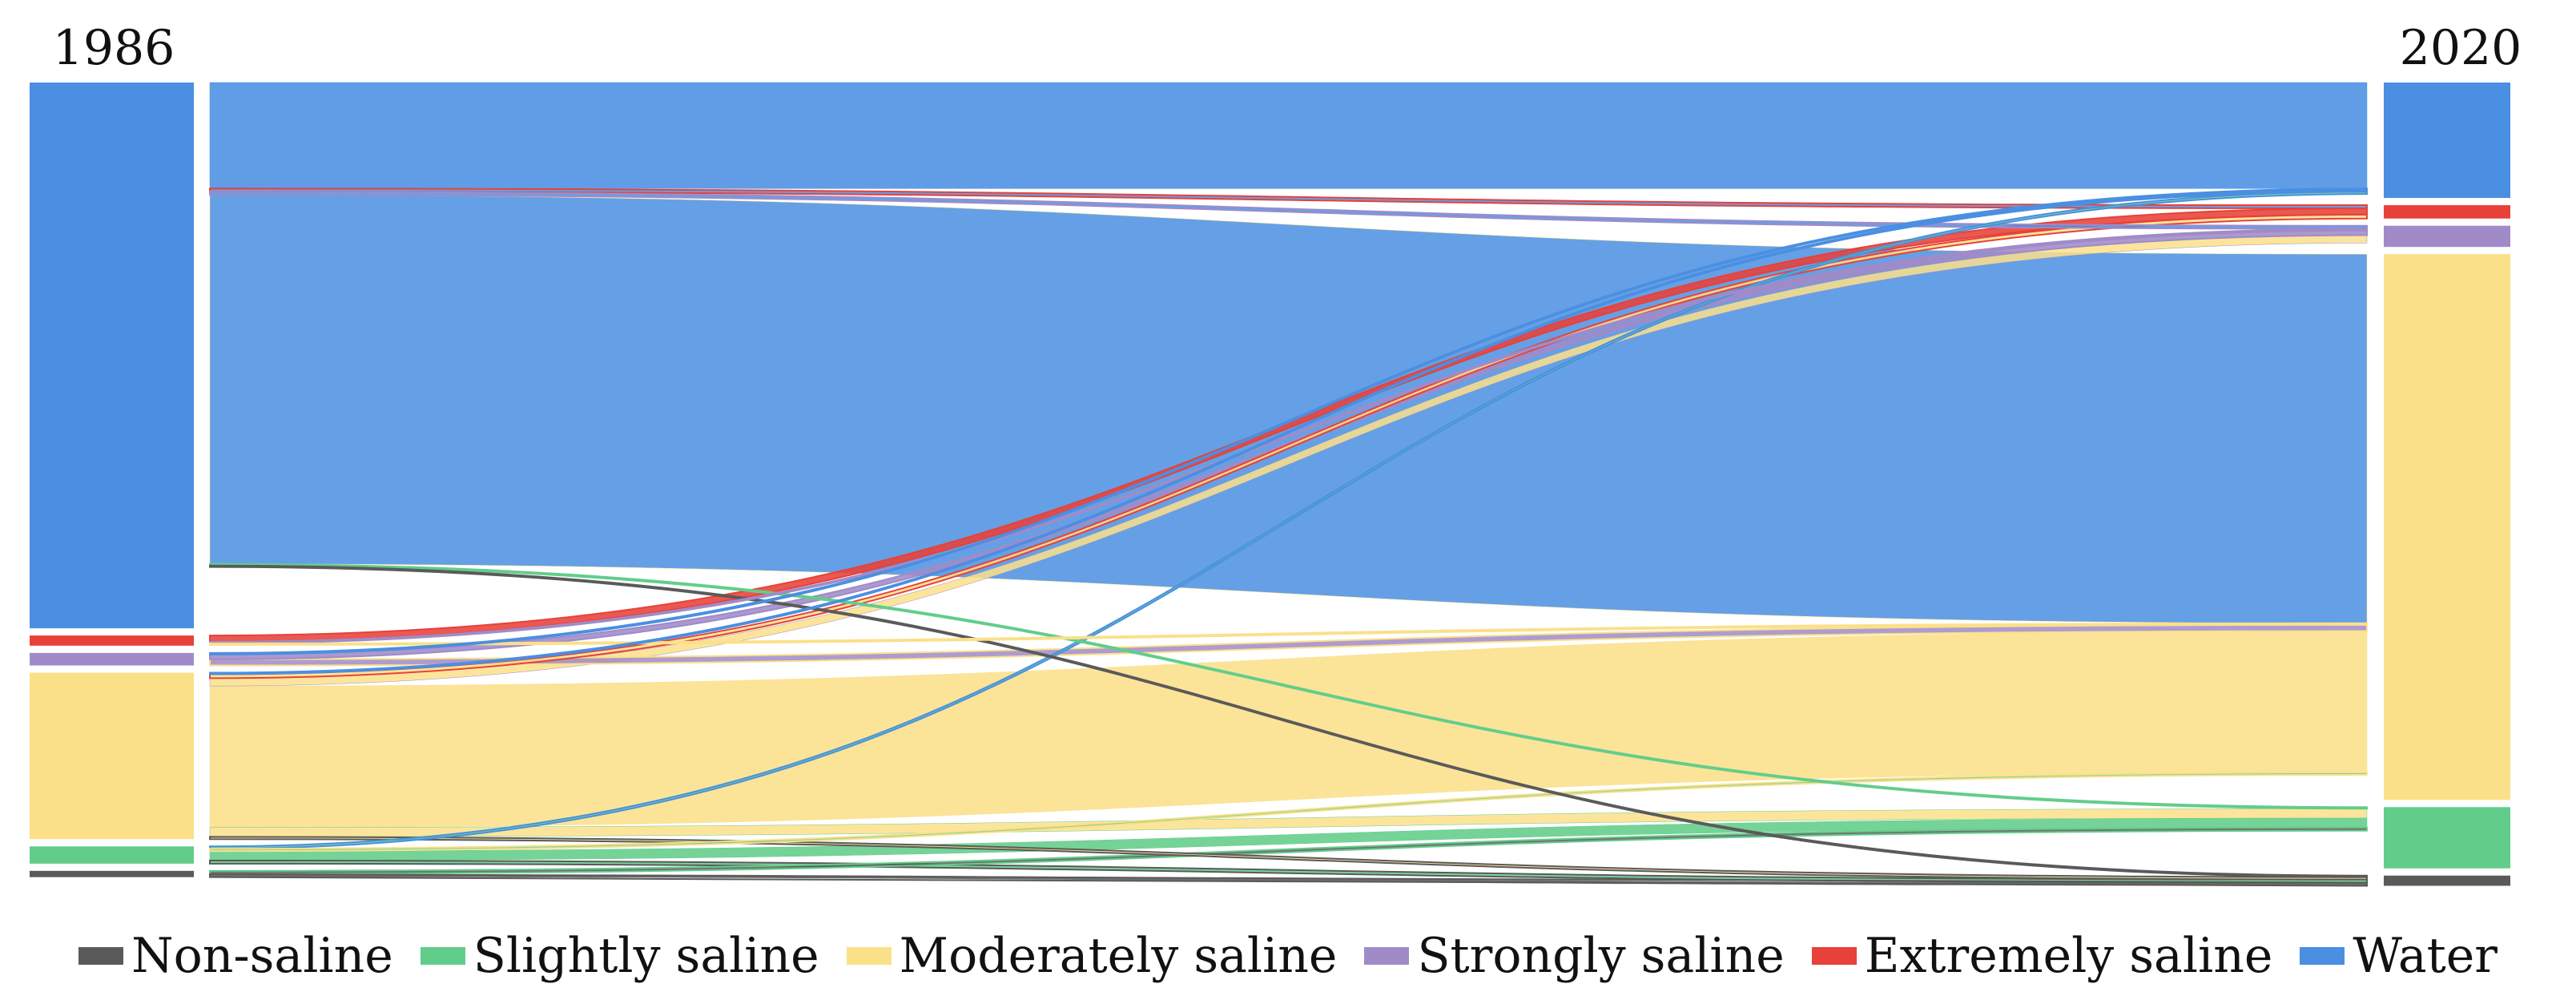 Image resolution: width=2576 pixels, height=1000 pixels. I want to click on target-year-label: 2020, so click(2461, 48).